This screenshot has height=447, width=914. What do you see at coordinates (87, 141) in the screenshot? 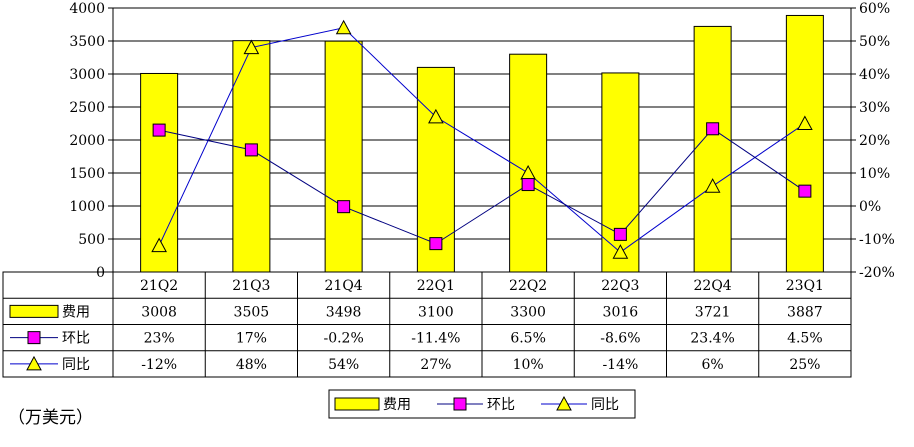
I see `left-tick-label: 2000` at bounding box center [87, 141].